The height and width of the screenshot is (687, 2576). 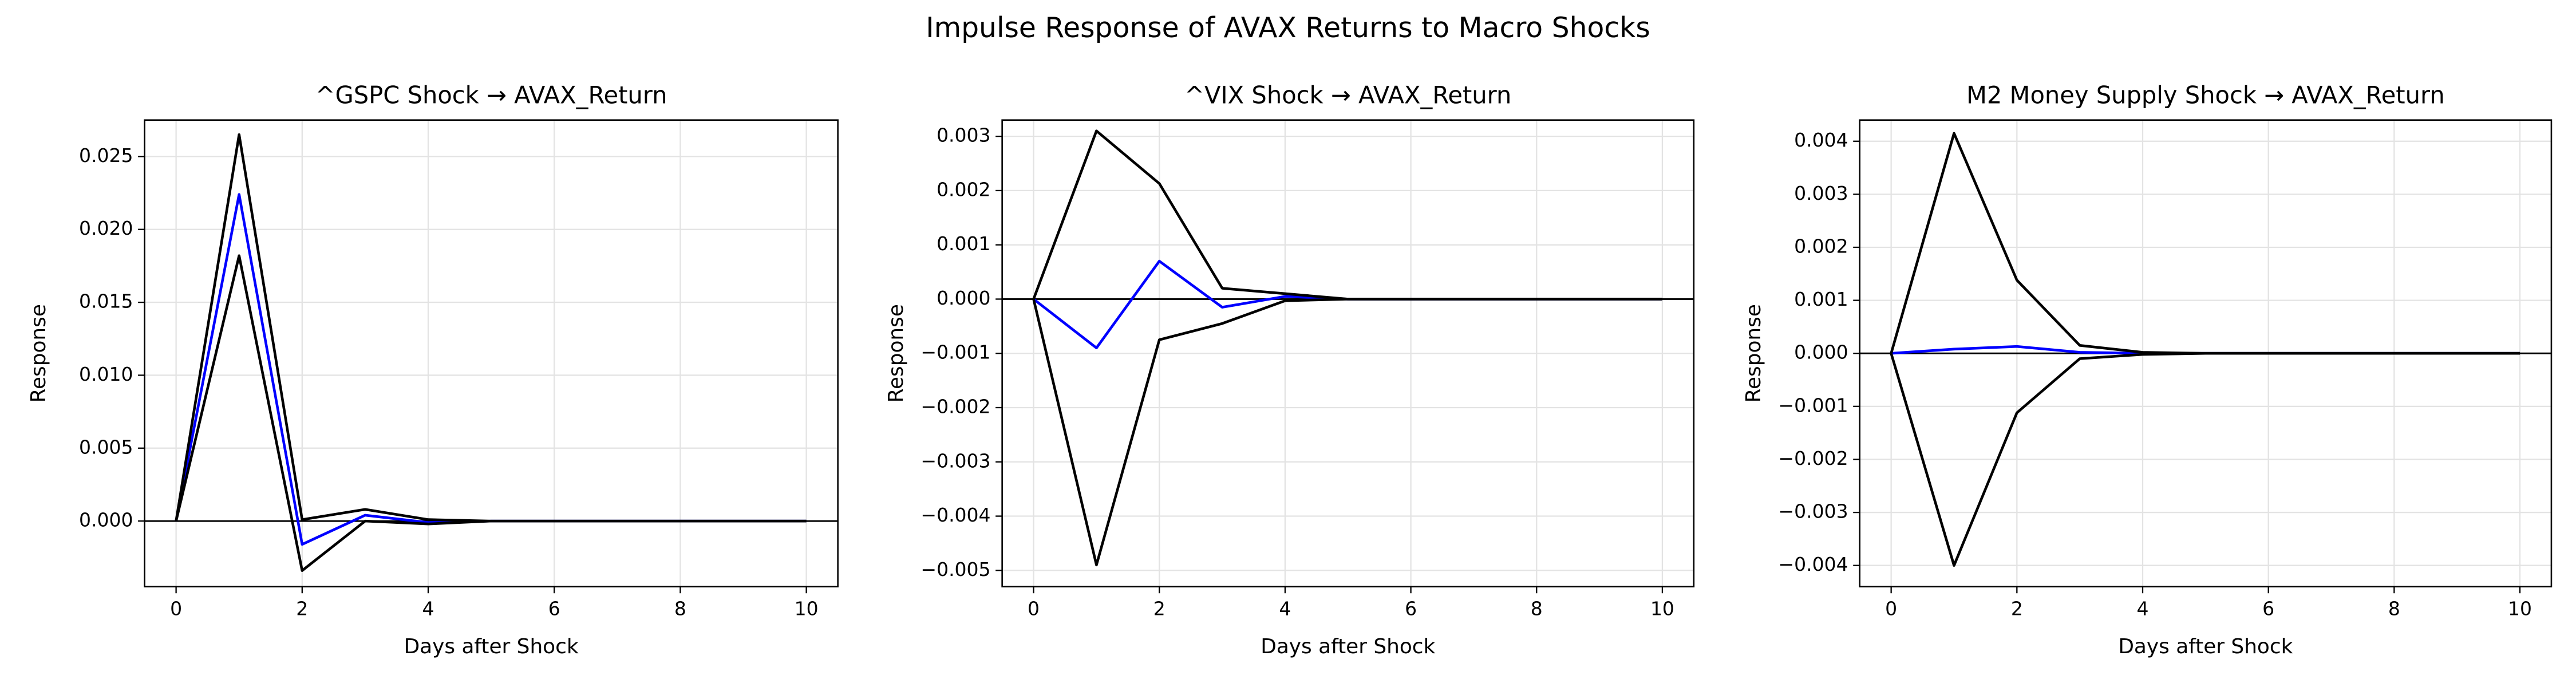 What do you see at coordinates (106, 447) in the screenshot?
I see `y-tick-label: 0.005` at bounding box center [106, 447].